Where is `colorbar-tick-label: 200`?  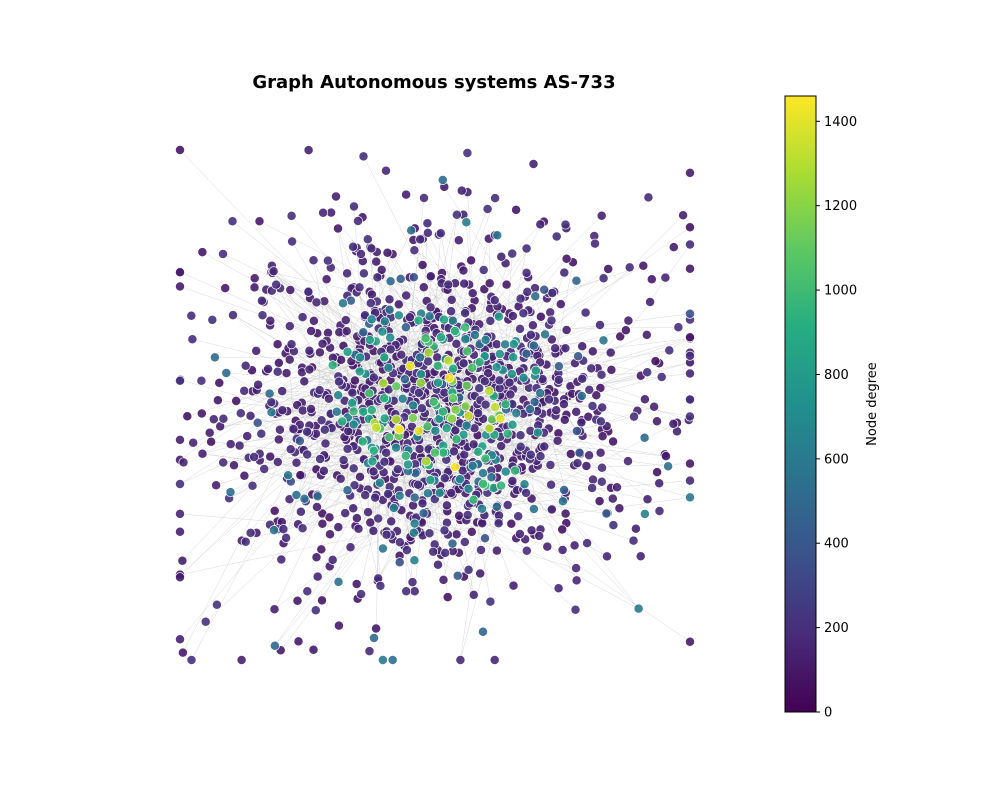
colorbar-tick-label: 200 is located at coordinates (836, 628).